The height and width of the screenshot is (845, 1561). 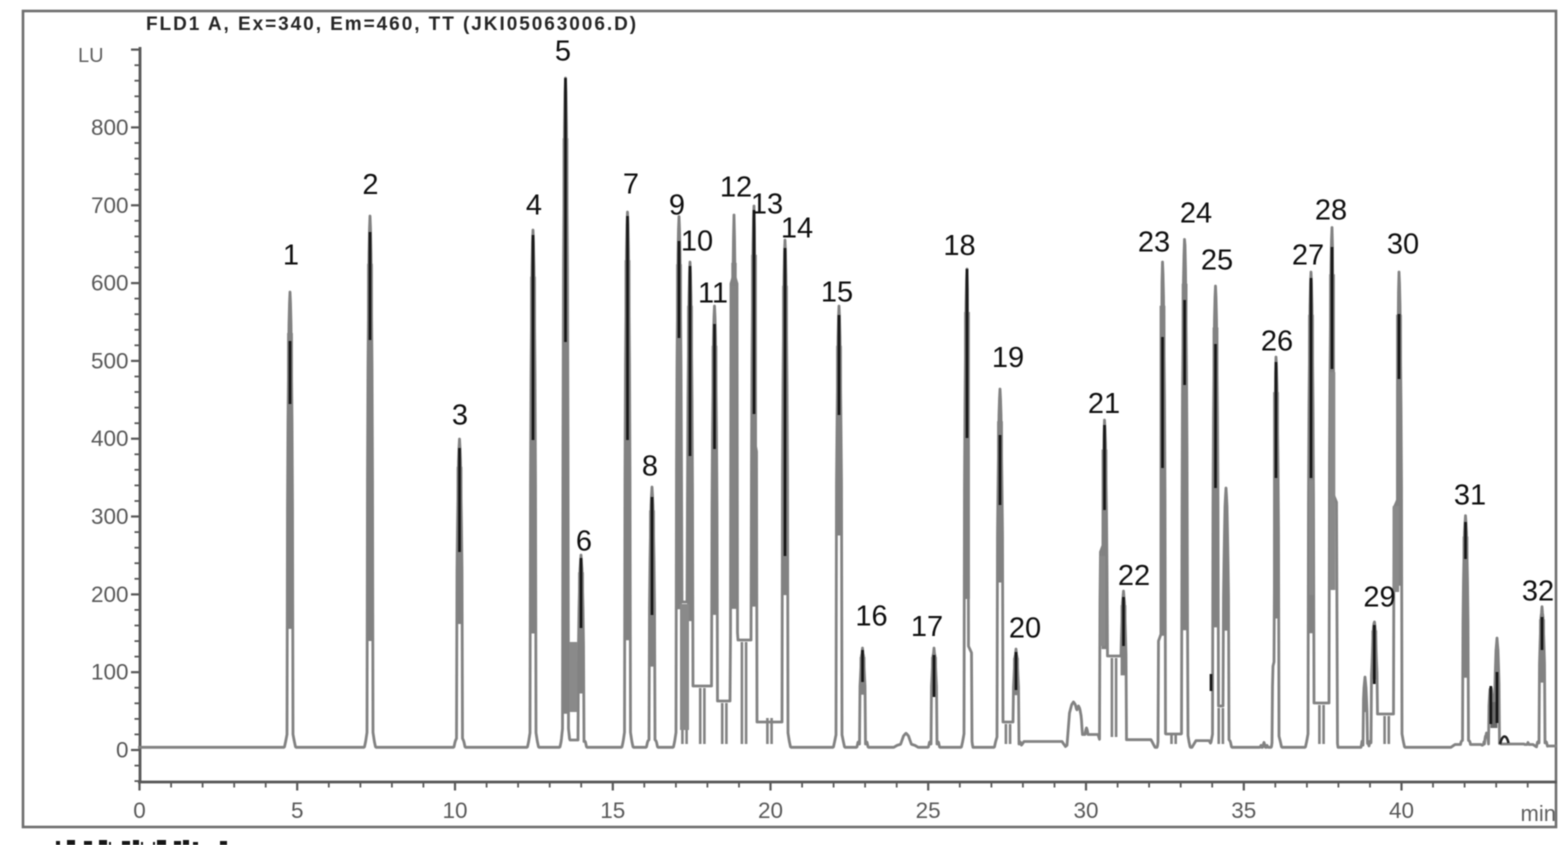 What do you see at coordinates (1470, 496) in the screenshot?
I see `svg-text: 31` at bounding box center [1470, 496].